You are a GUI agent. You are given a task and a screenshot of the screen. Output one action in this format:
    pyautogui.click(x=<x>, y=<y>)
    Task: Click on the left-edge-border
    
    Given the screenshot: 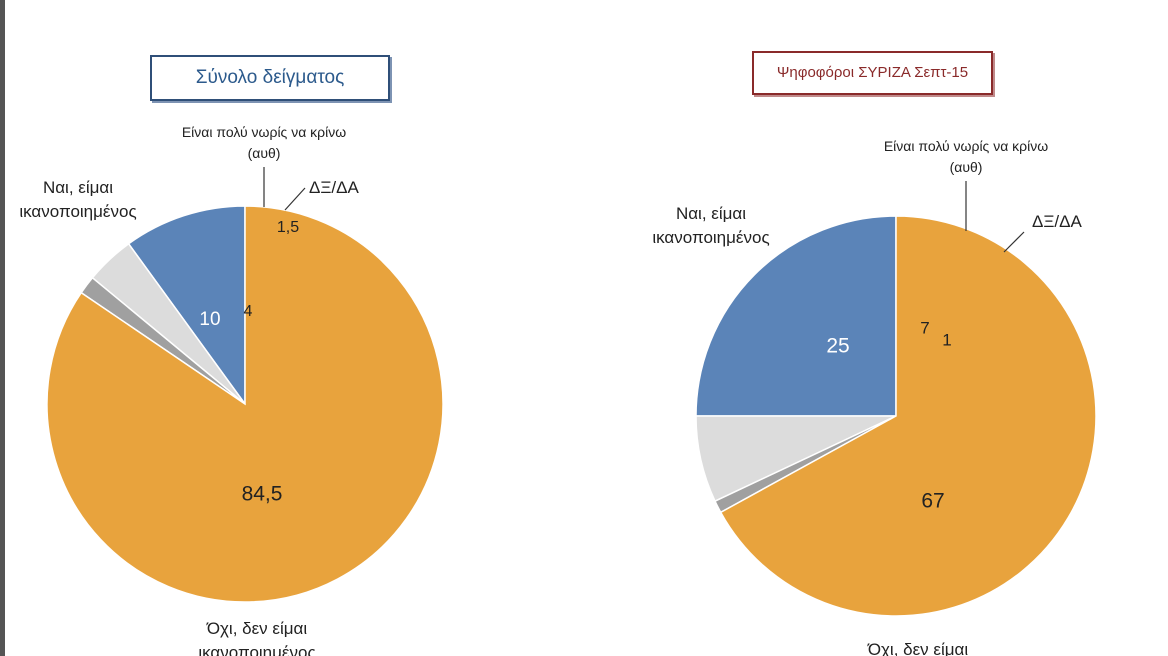 What is the action you would take?
    pyautogui.click(x=2, y=328)
    